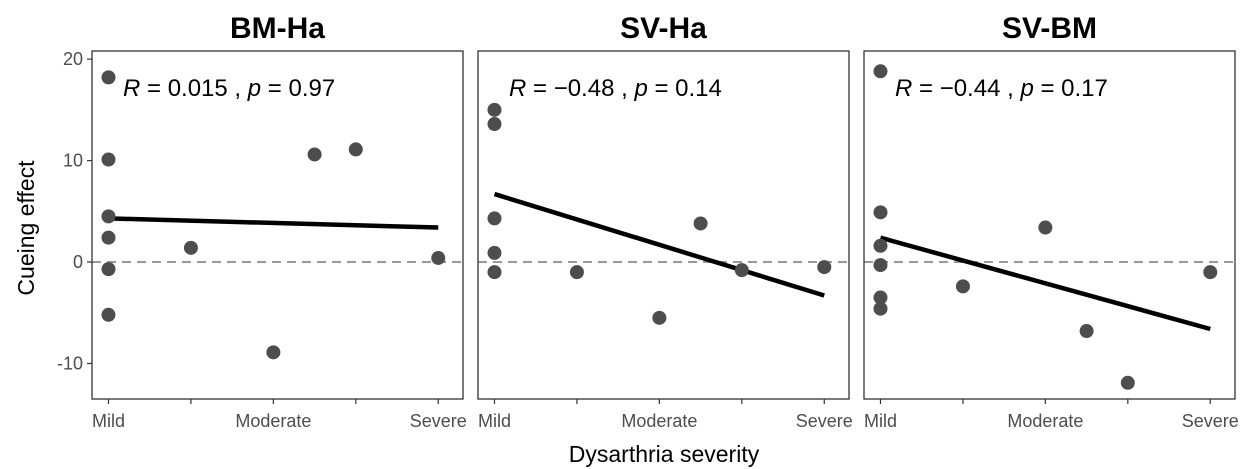  What do you see at coordinates (663, 28) in the screenshot?
I see `panel-title: SV-Ha` at bounding box center [663, 28].